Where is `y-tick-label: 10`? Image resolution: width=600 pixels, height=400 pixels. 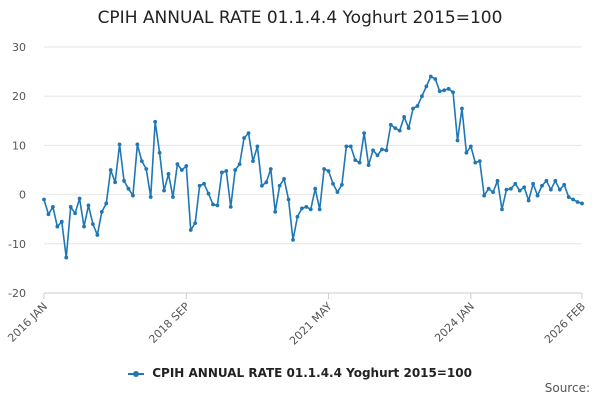 y-tick-label: 10 is located at coordinates (19, 145).